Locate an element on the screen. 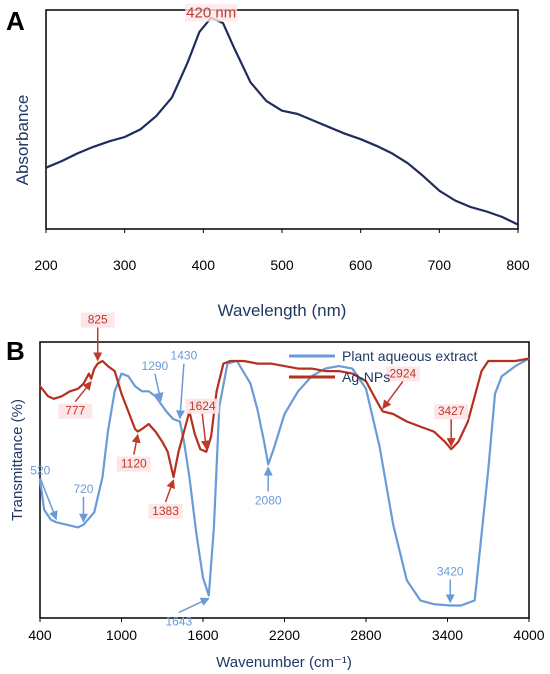 The image size is (550, 674). annotation-1430: 1430 is located at coordinates (184, 356).